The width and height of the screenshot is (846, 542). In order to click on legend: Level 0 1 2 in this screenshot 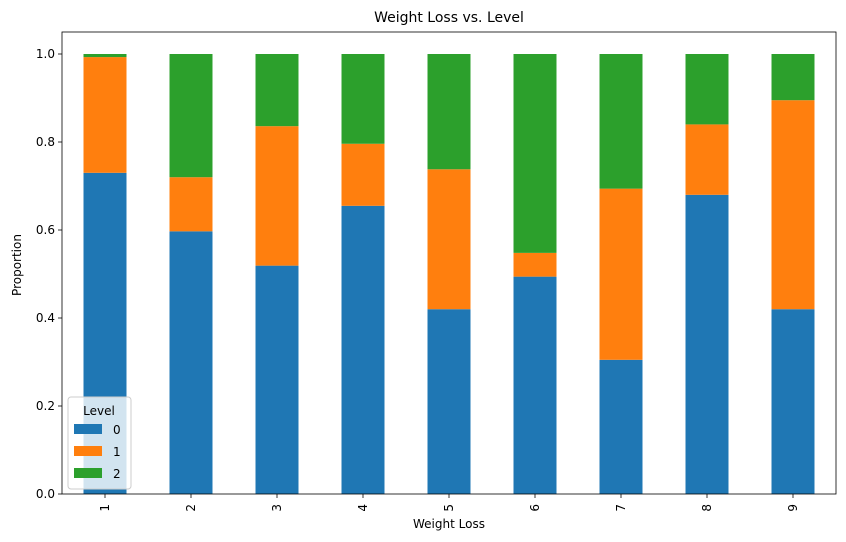, I will do `click(99, 443)`.